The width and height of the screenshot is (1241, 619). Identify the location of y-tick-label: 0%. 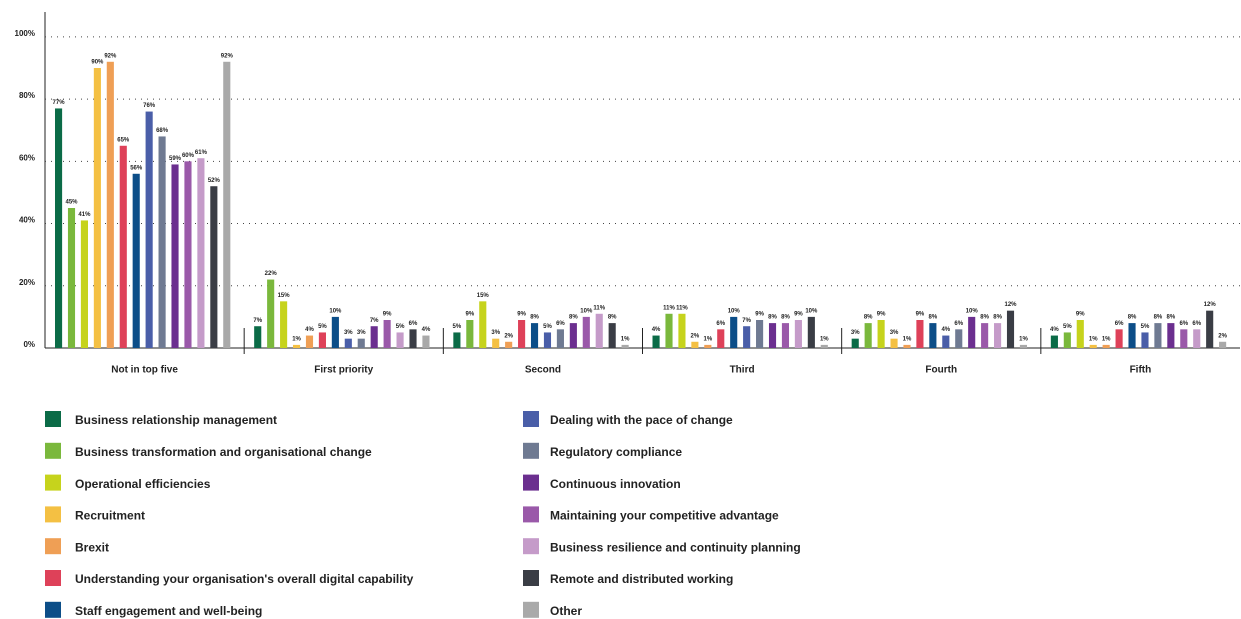
(29, 344).